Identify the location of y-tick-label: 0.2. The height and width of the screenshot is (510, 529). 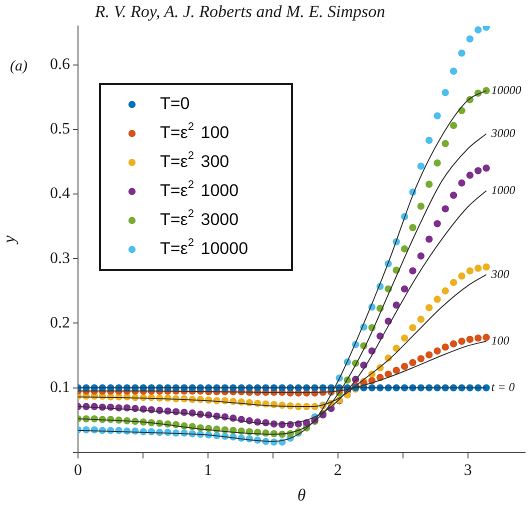
(60, 323).